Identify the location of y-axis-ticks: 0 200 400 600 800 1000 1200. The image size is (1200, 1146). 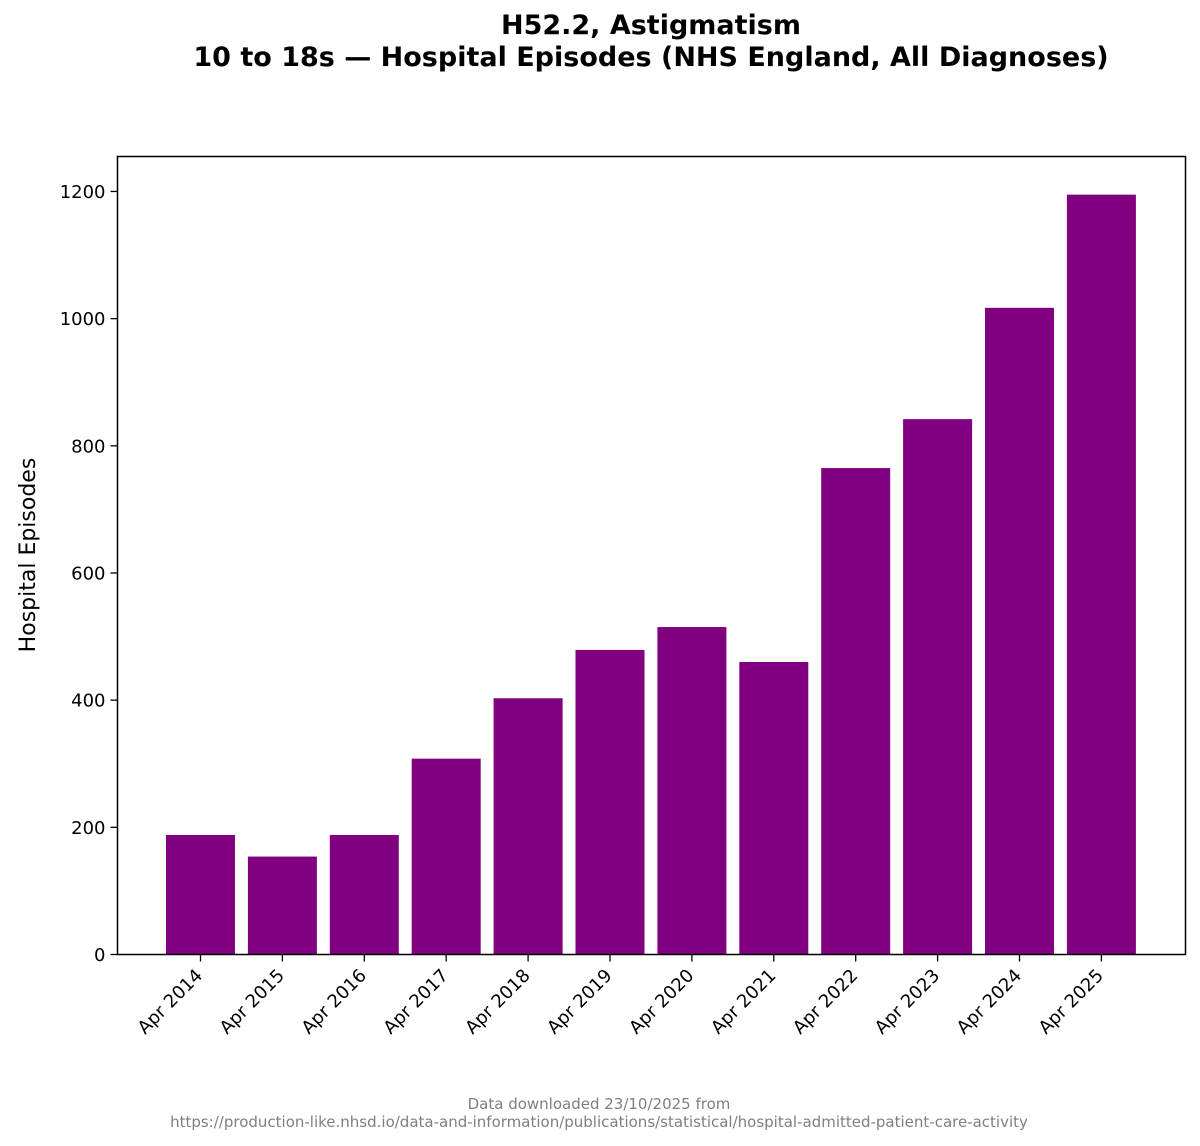
(89, 574).